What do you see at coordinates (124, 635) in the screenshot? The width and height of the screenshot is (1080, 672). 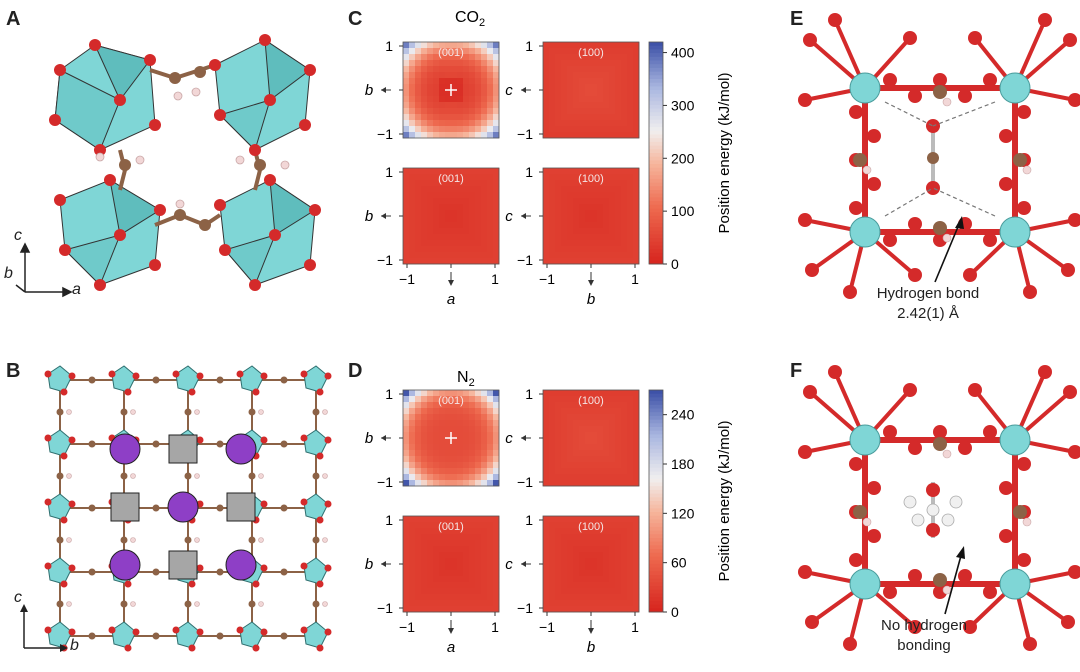 I see `metal-node` at bounding box center [124, 635].